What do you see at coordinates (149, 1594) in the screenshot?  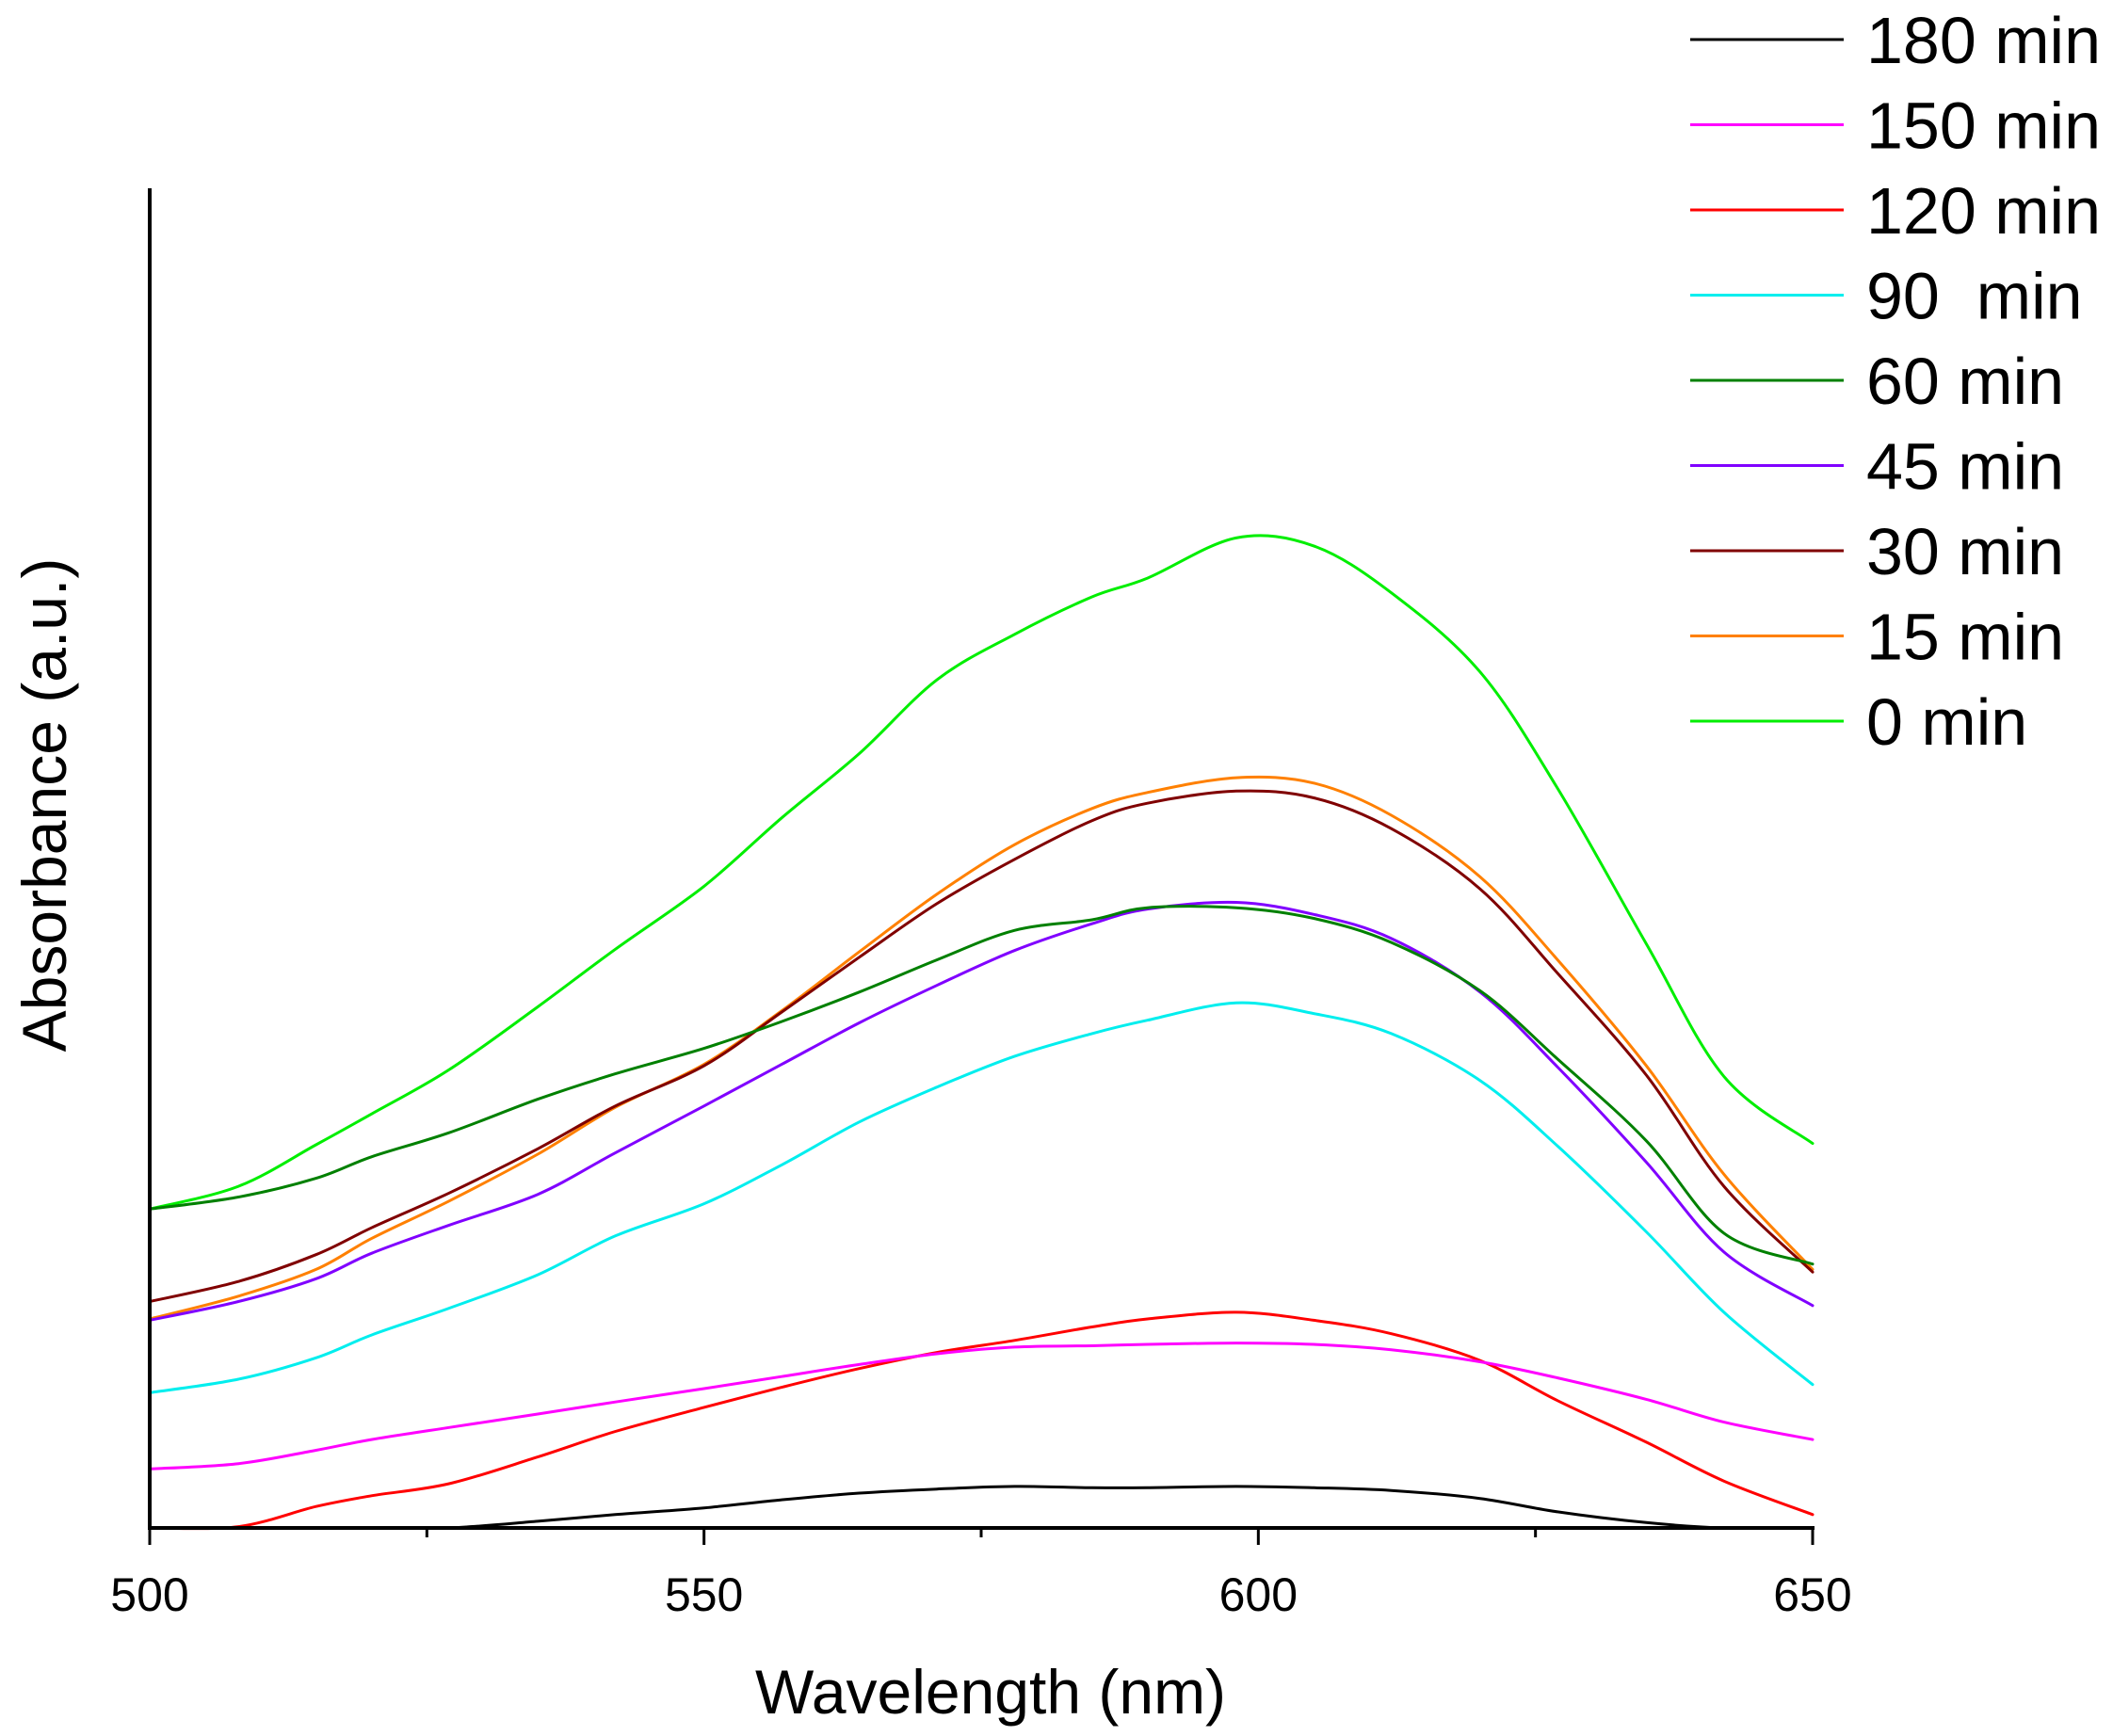 I see `x-tick-label: 500` at bounding box center [149, 1594].